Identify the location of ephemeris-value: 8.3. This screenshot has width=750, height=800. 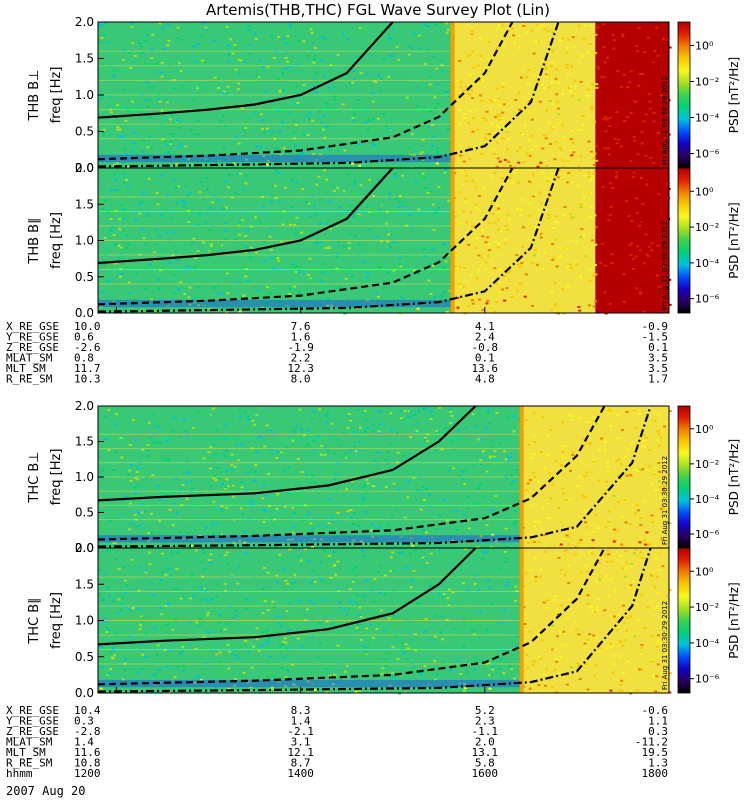
(301, 710).